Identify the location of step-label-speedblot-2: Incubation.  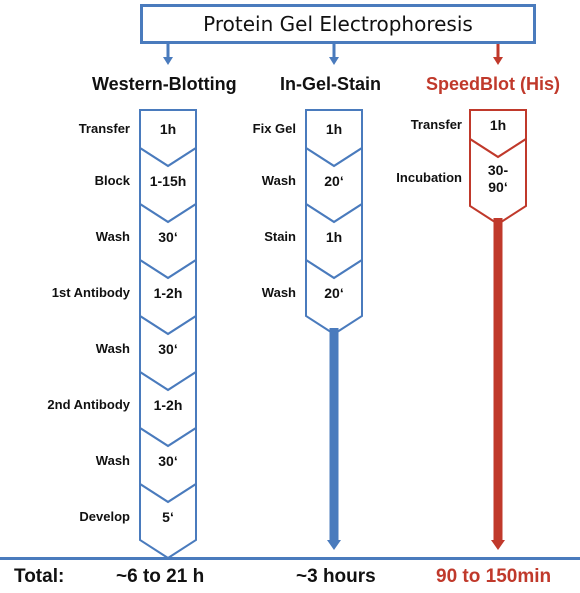
(429, 177).